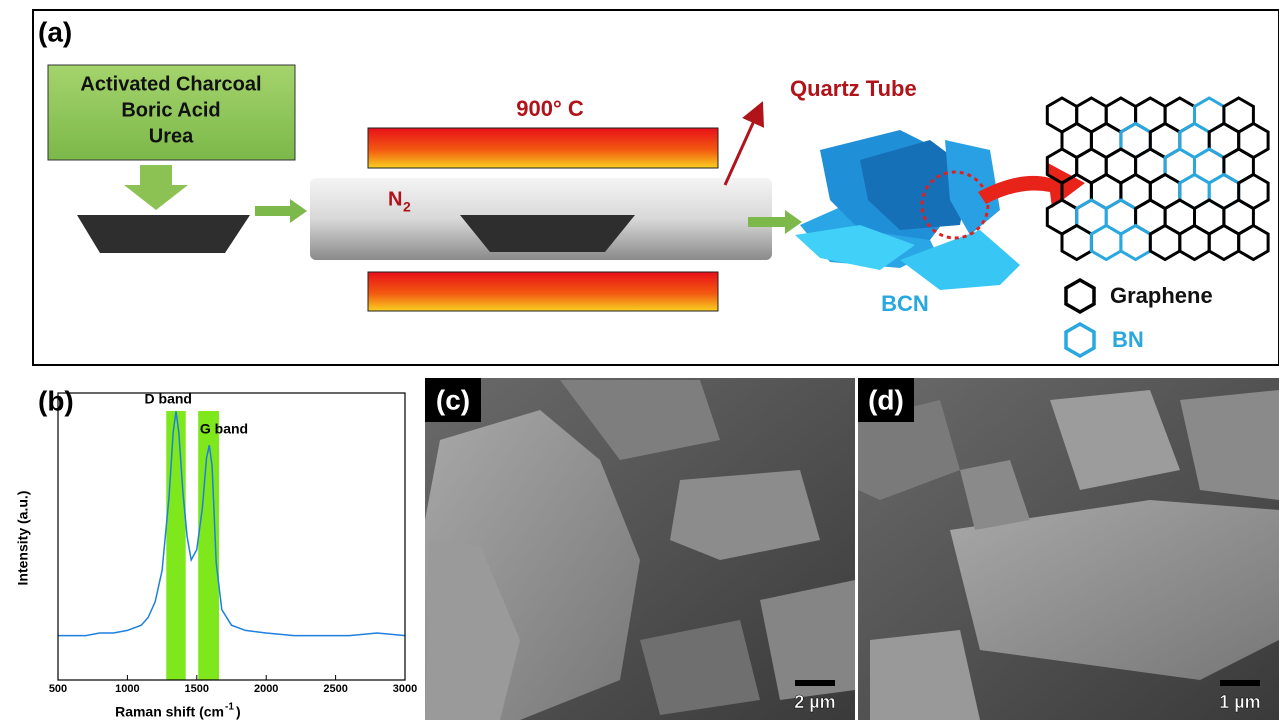 The image size is (1279, 720). Describe the element at coordinates (266, 689) in the screenshot. I see `x-tick-label: 2000` at that location.